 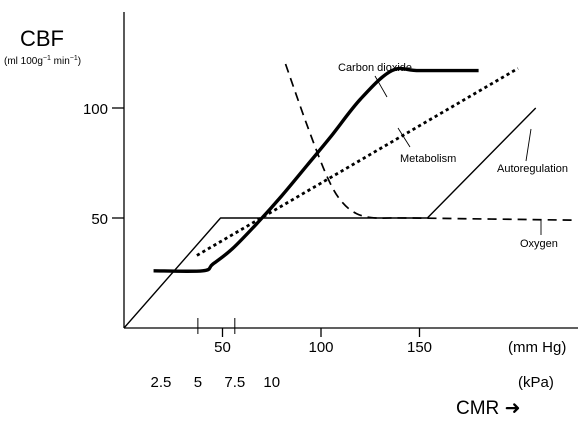 I want to click on series-label-metabolism: Metabolism, so click(x=428, y=159).